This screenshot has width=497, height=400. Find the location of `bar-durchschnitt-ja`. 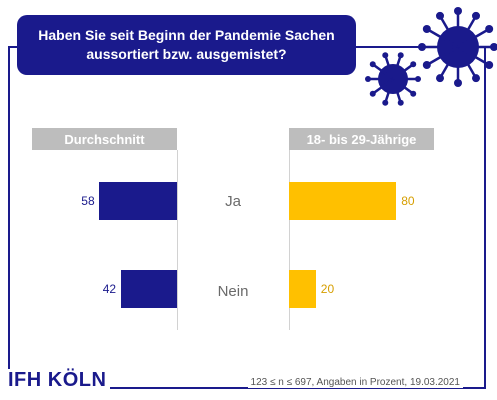

bar-durchschnitt-ja is located at coordinates (138, 201).